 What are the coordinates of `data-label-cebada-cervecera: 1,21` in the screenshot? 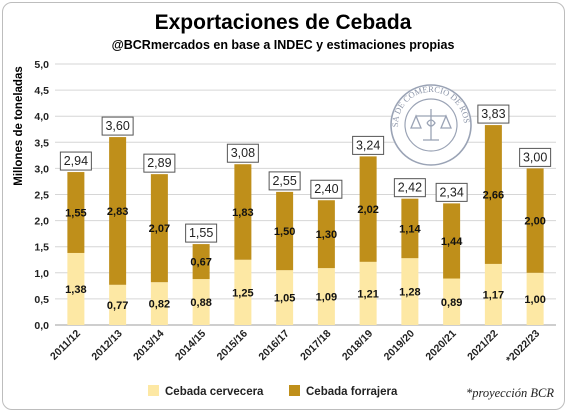 It's located at (367, 294).